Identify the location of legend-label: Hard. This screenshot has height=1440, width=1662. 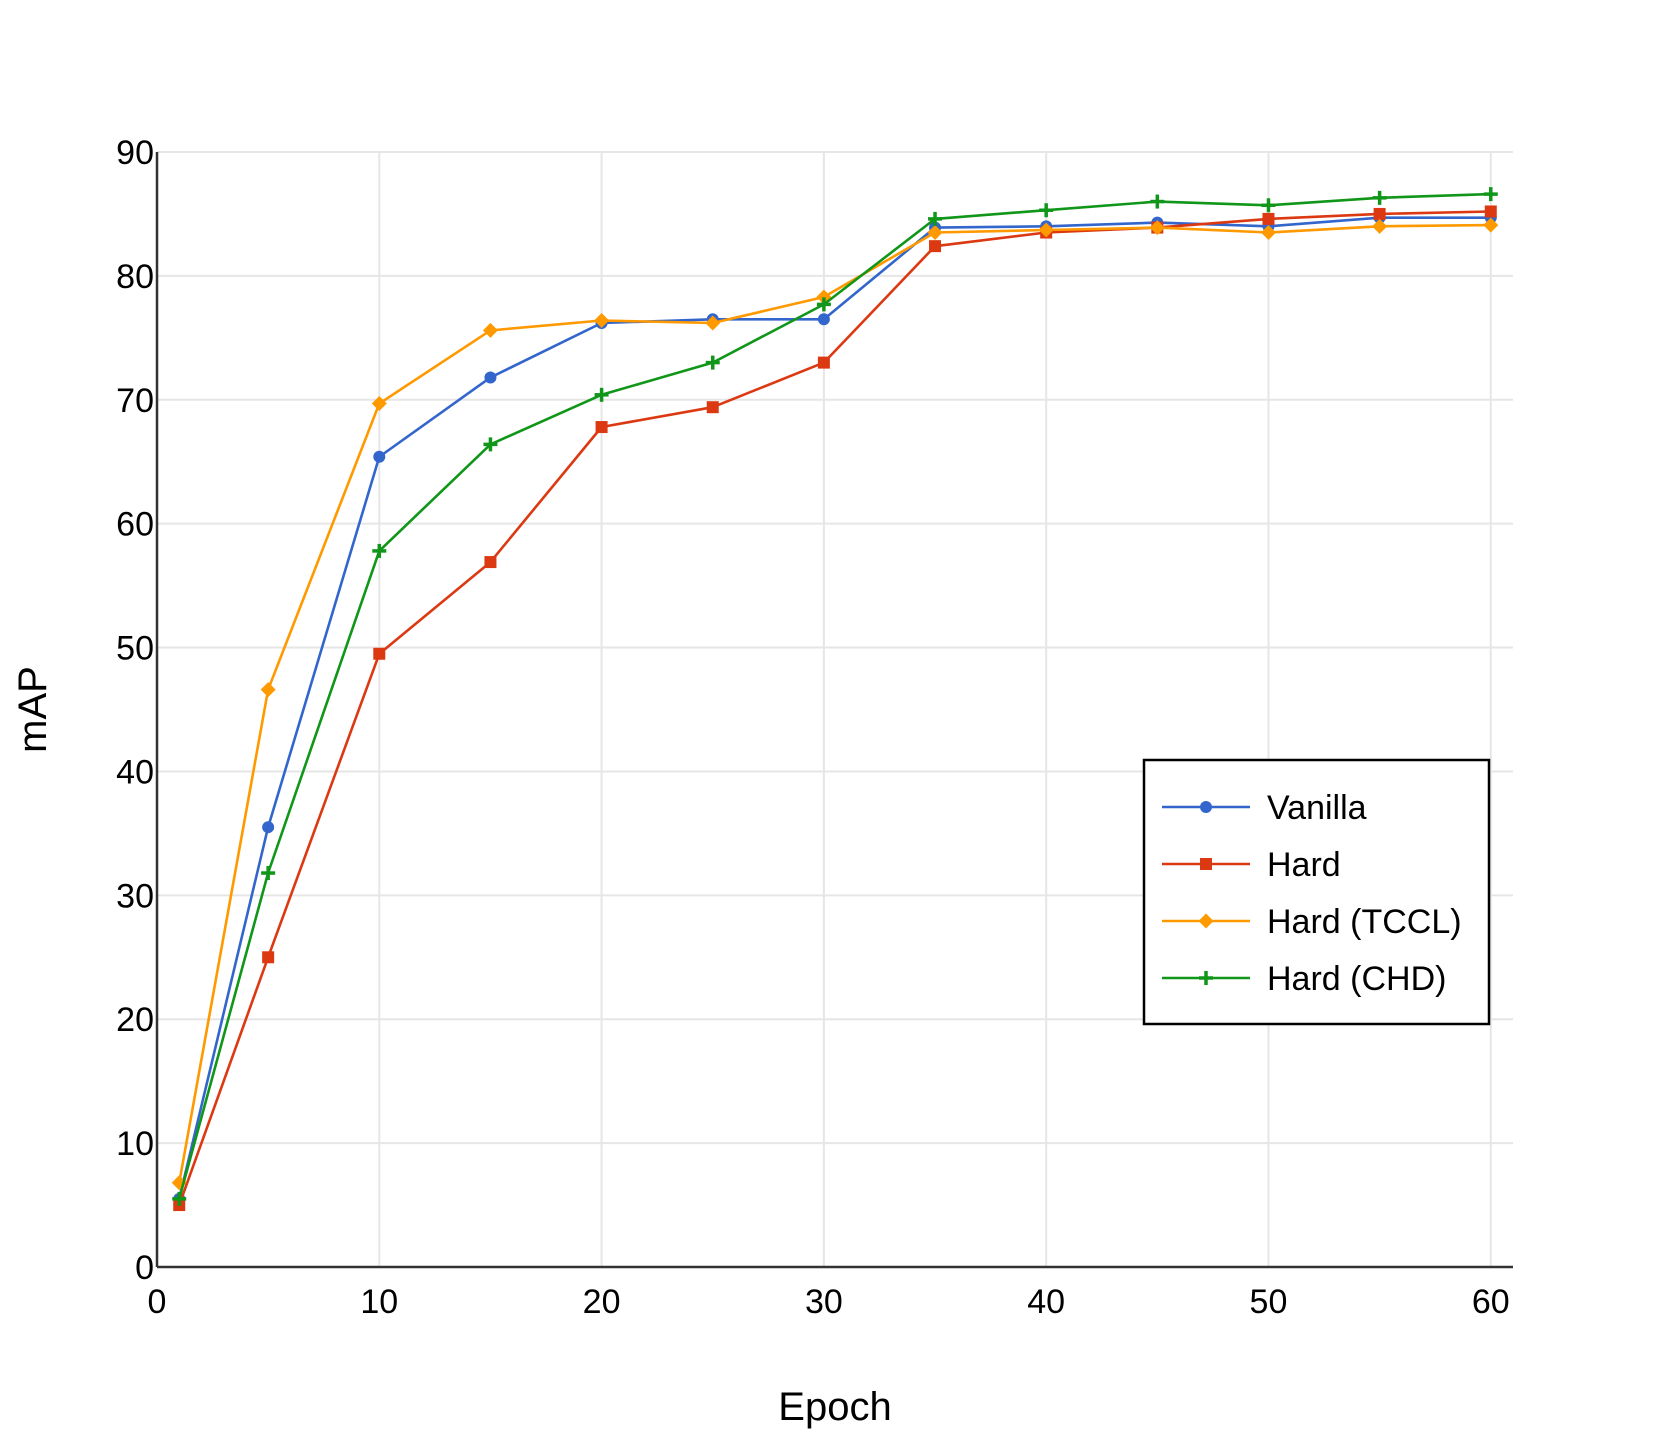
(1304, 865).